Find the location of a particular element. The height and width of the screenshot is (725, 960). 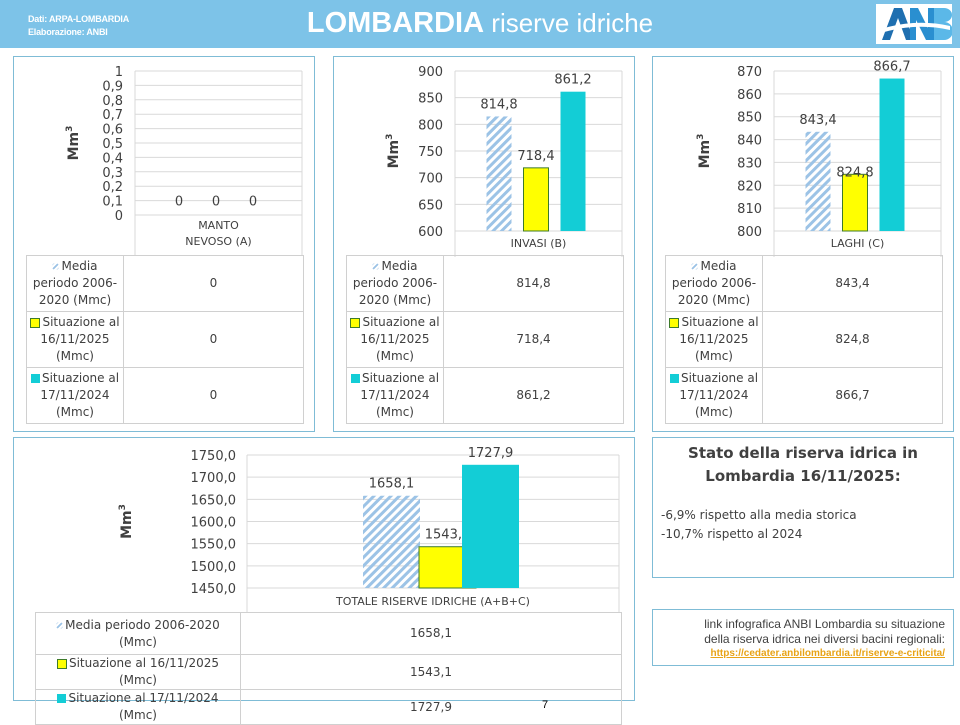

legend-label: 17/11/2024 is located at coordinates (714, 395).